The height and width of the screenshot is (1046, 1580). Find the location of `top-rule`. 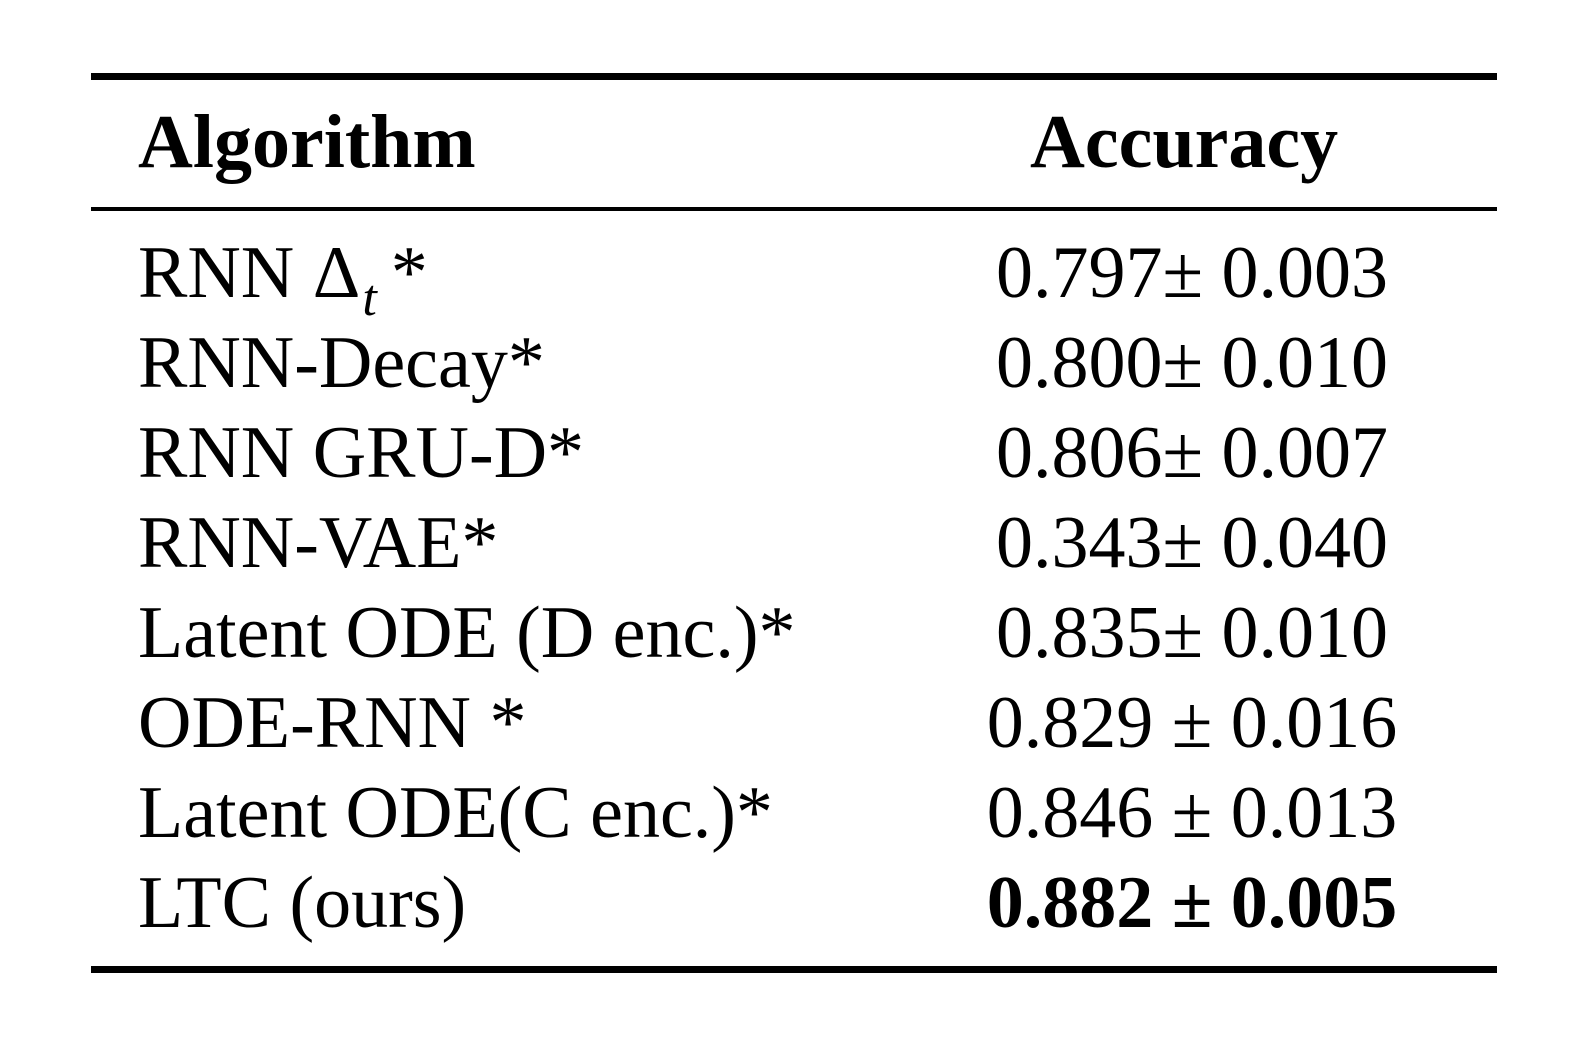

top-rule is located at coordinates (794, 76).